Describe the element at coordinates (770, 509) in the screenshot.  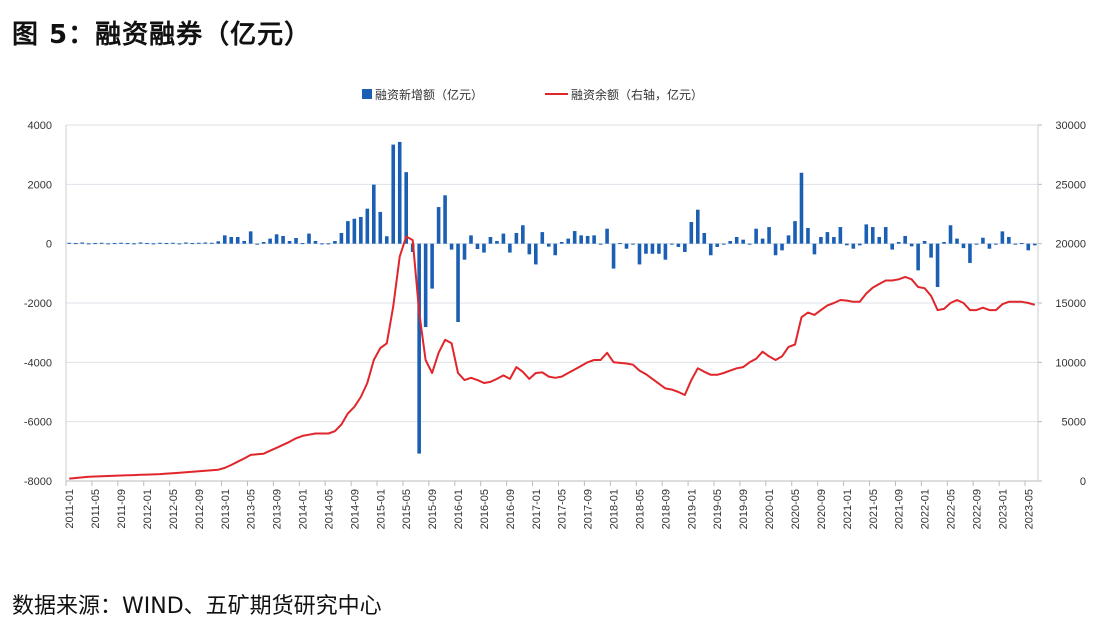
I see `x-tick-label: 2020-01` at that location.